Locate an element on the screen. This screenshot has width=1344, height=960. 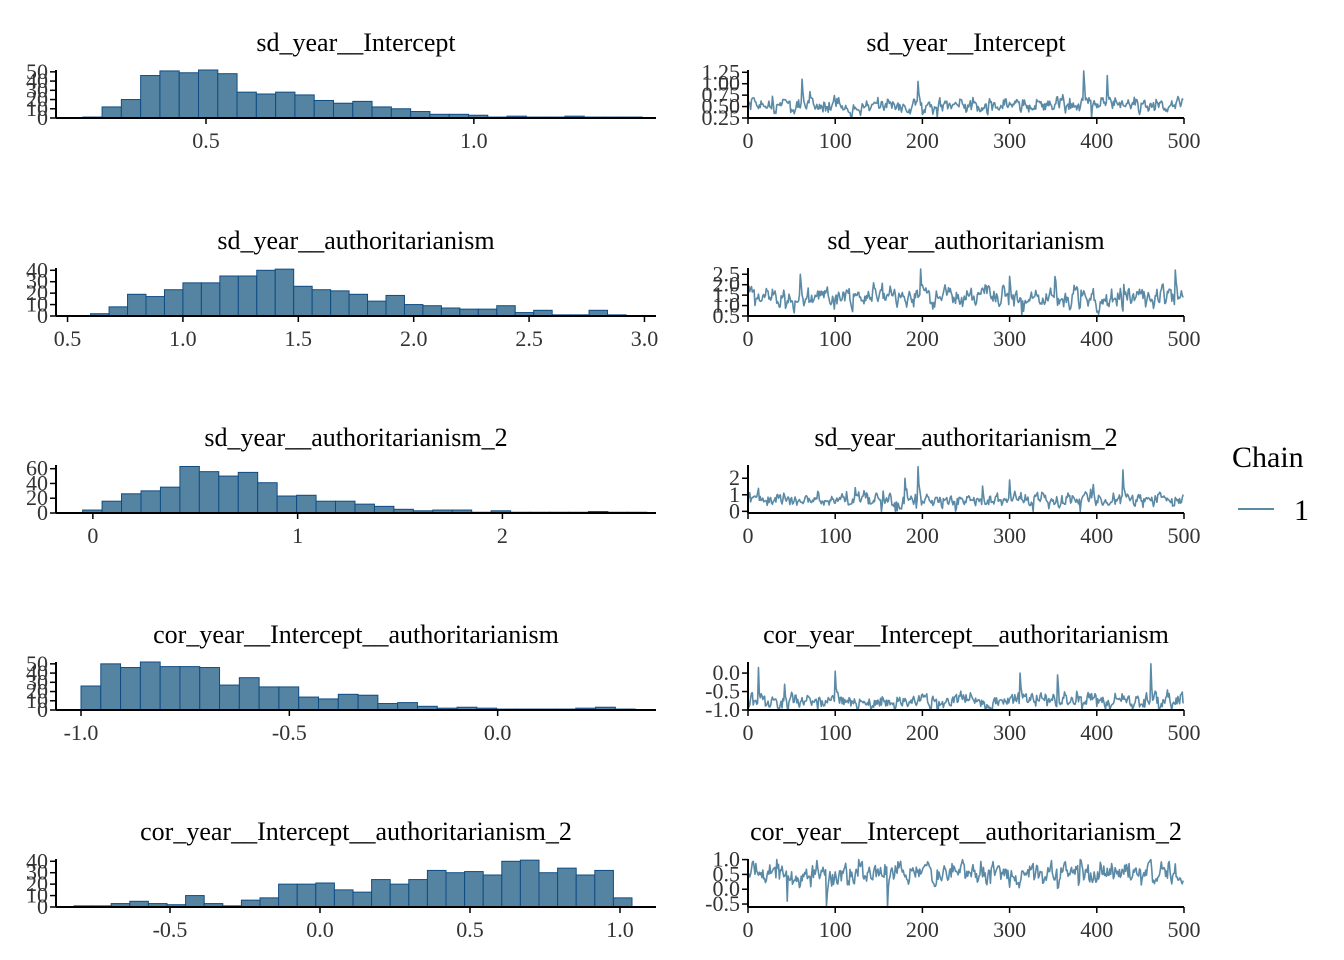
histogram-5-bars is located at coordinates (353, 883).